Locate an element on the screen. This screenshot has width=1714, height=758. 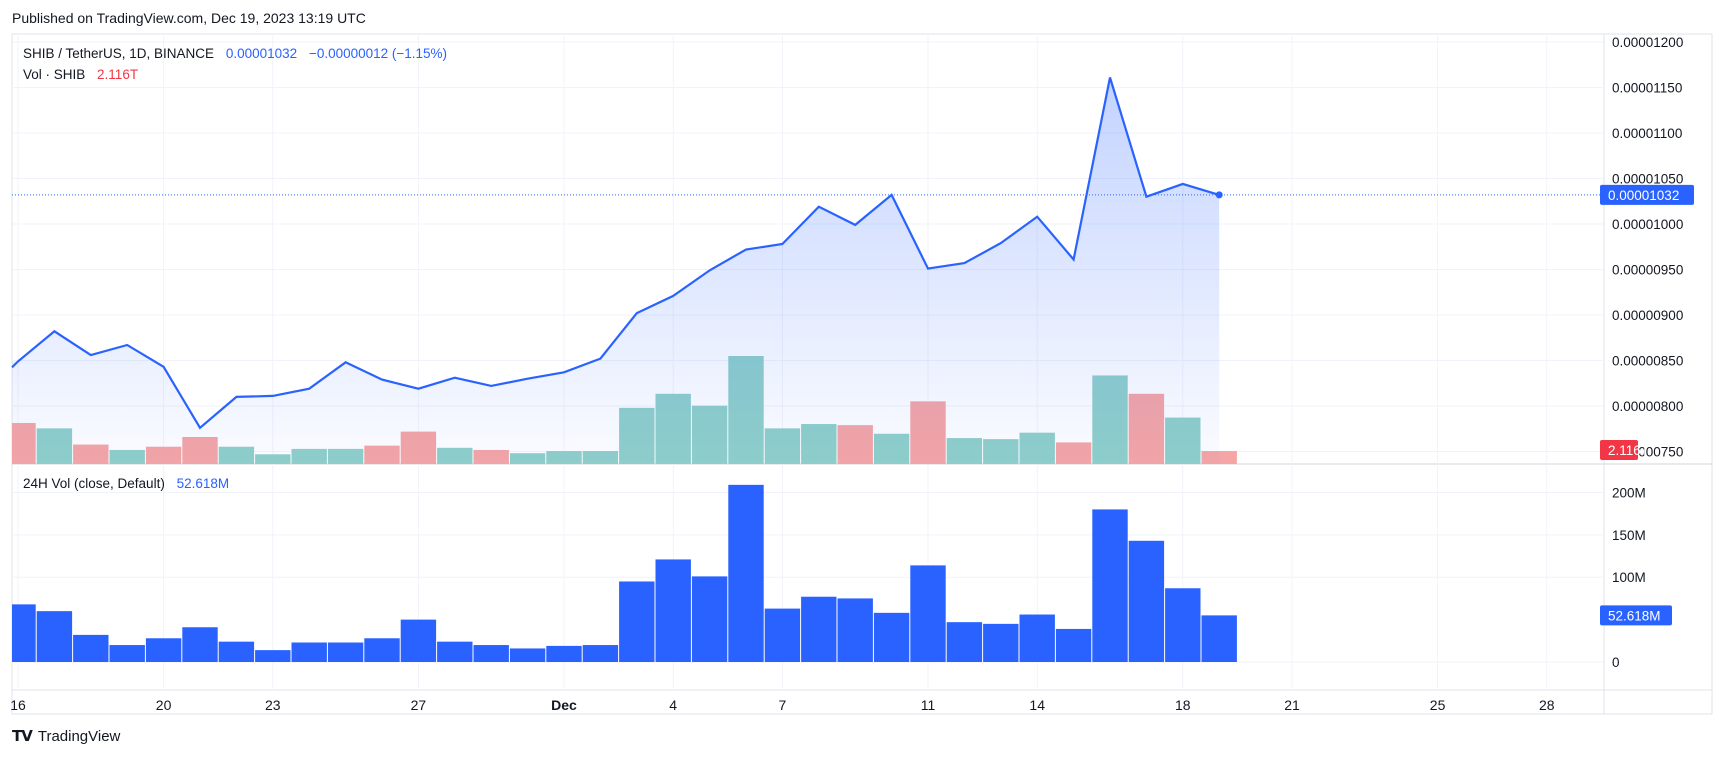
indicator-tick-label: 100M is located at coordinates (1629, 577).